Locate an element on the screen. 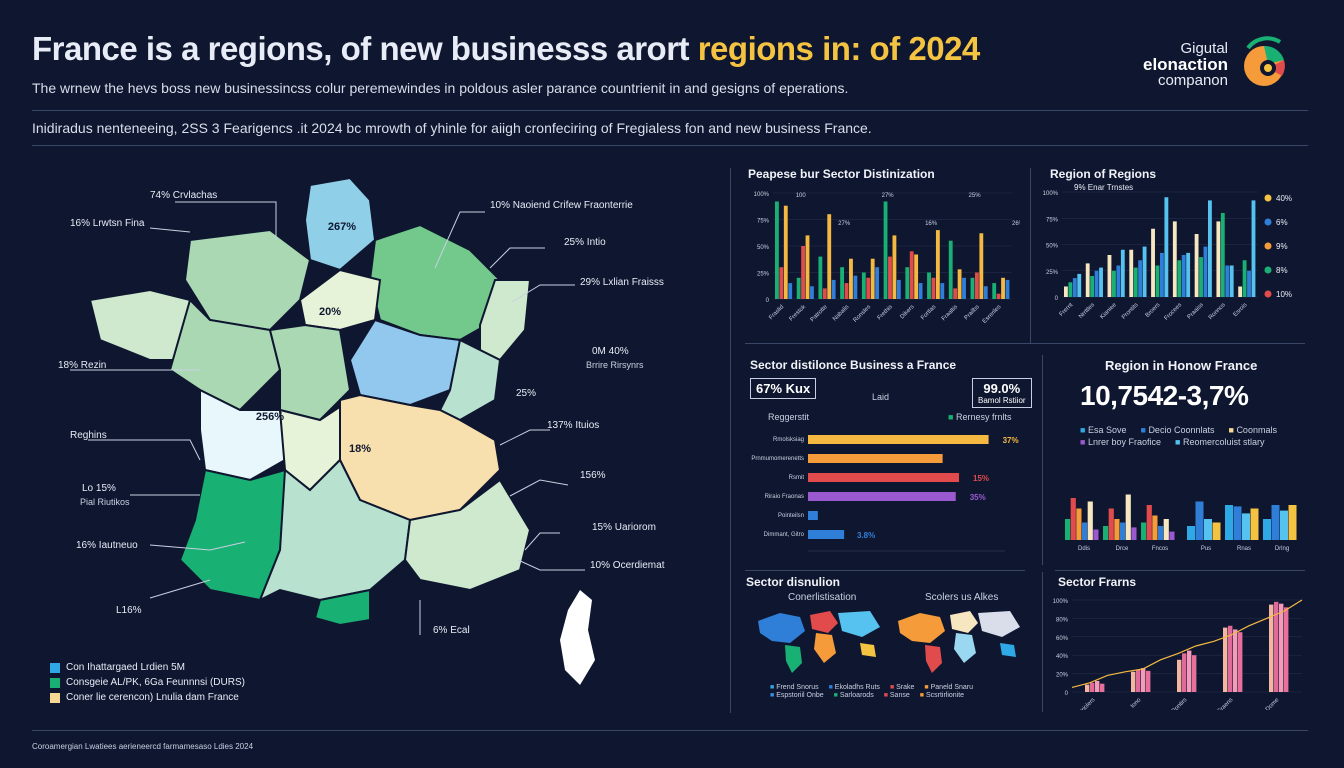 The height and width of the screenshot is (768, 1344). x-tick-label: Dikers is located at coordinates (907, 312).